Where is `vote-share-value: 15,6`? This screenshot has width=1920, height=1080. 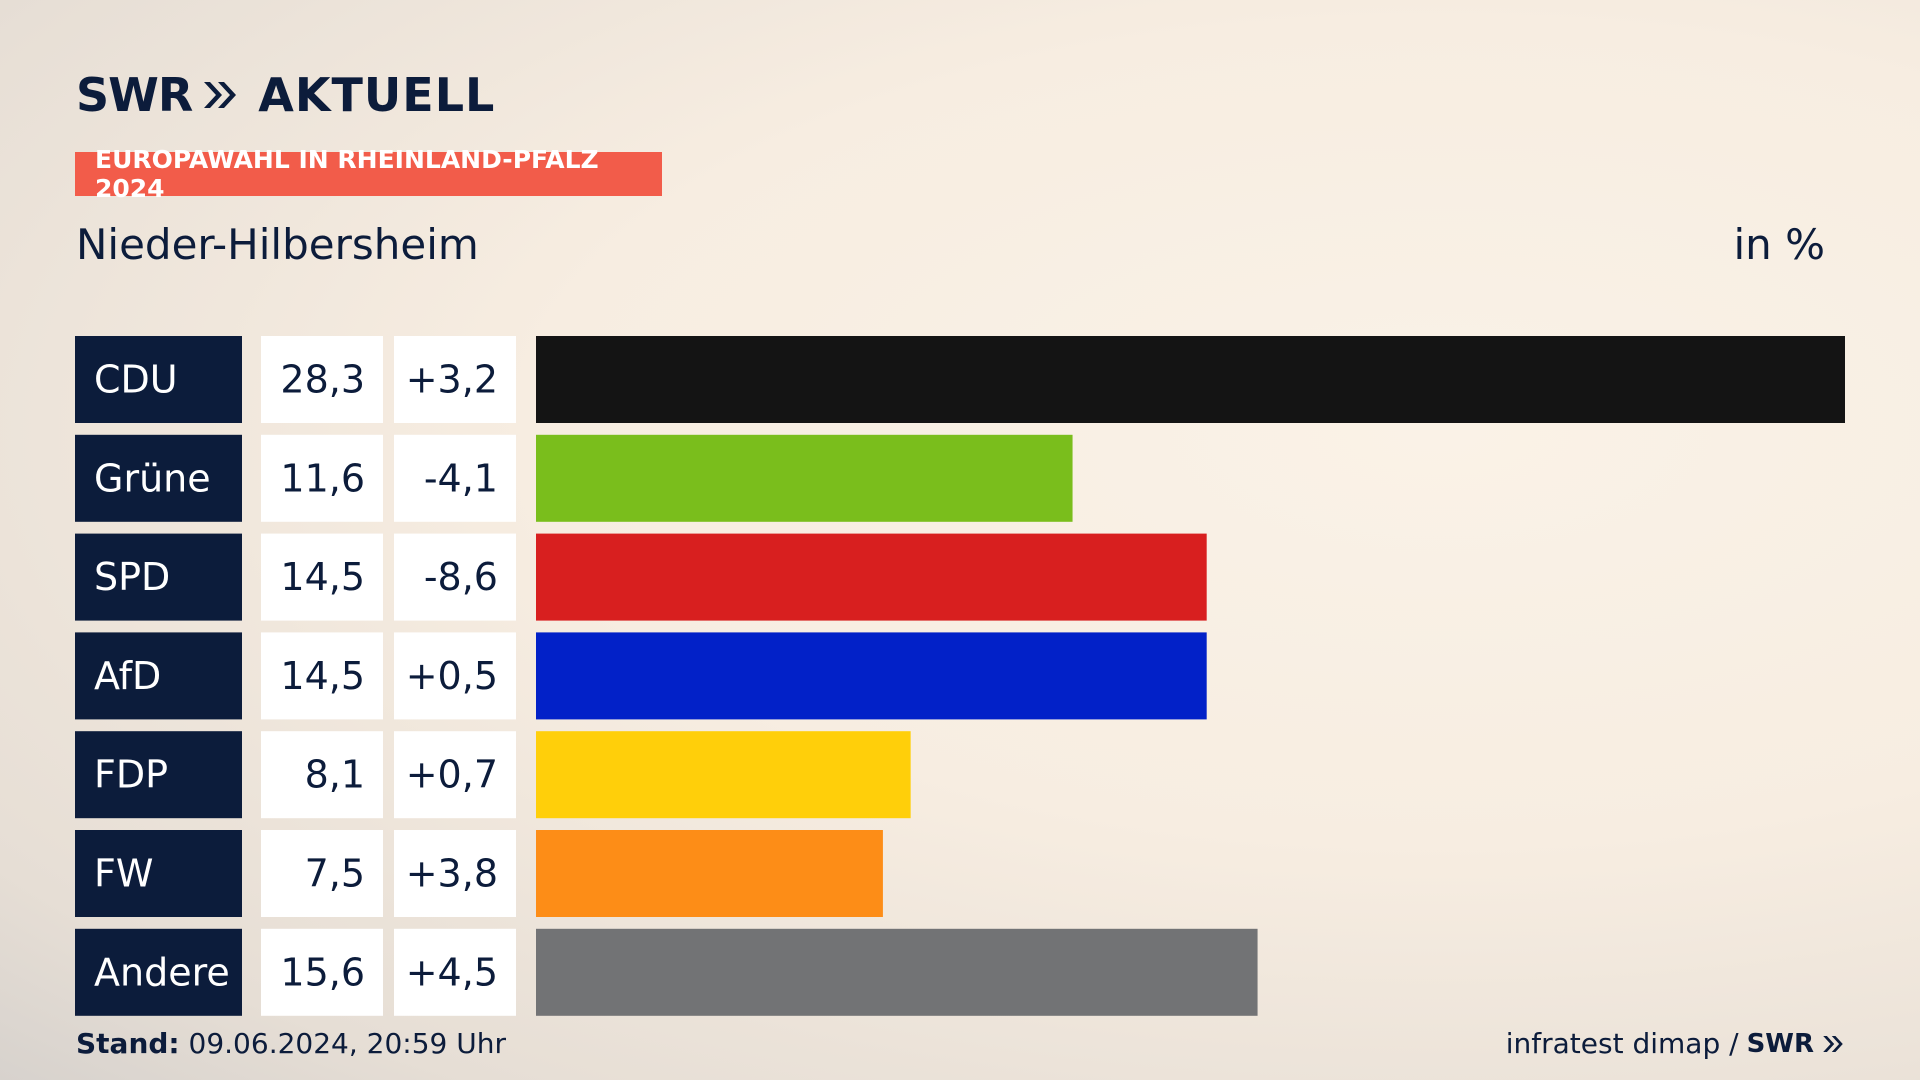
vote-share-value: 15,6 is located at coordinates (322, 972).